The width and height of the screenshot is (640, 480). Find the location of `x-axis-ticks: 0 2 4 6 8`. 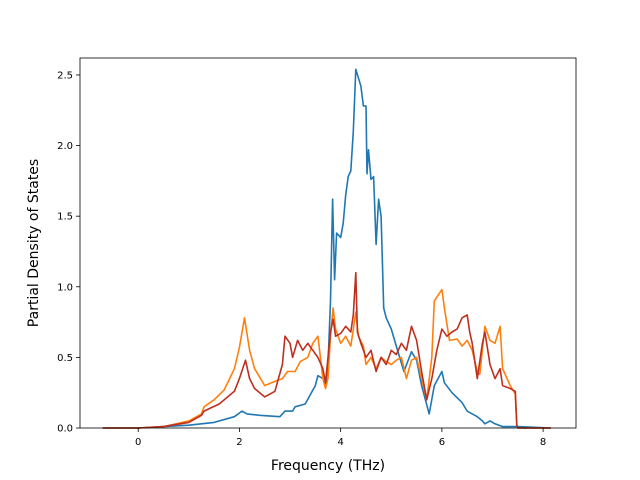

x-axis-ticks: 0 2 4 6 8 is located at coordinates (340, 438).